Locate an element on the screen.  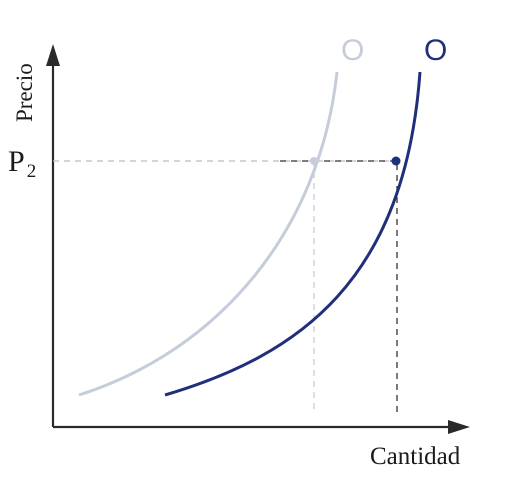
series-label-shifted: O is located at coordinates (435, 50).